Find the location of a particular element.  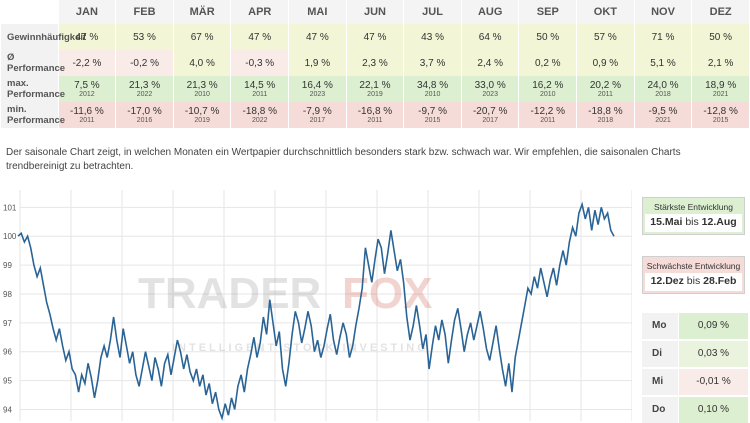

stats-cell: -20,7 % 2017 is located at coordinates (490, 115).